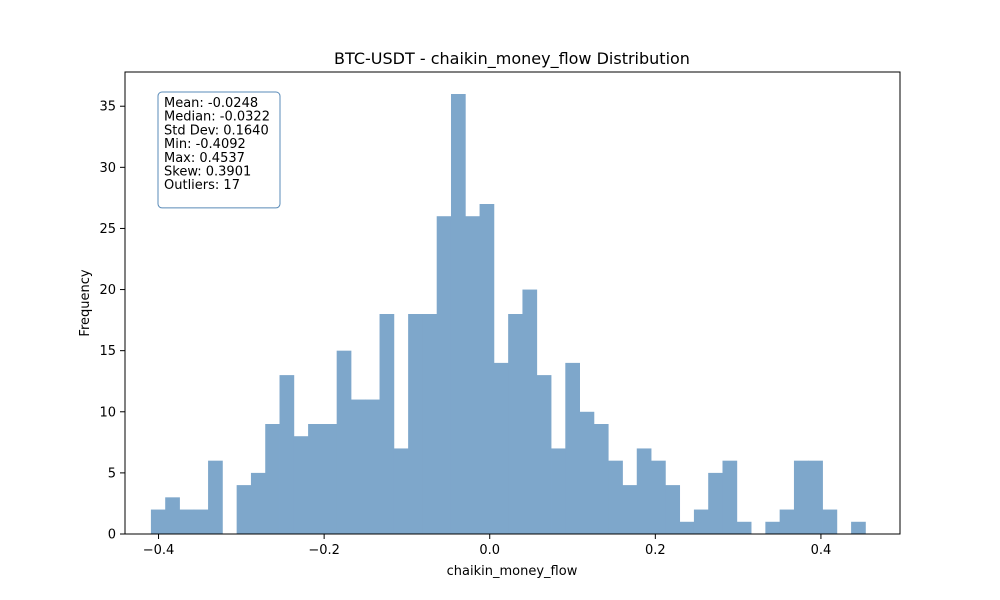 Image resolution: width=1000 pixels, height=600 pixels. Describe the element at coordinates (821, 550) in the screenshot. I see `x-tick-label: 0.4` at that location.